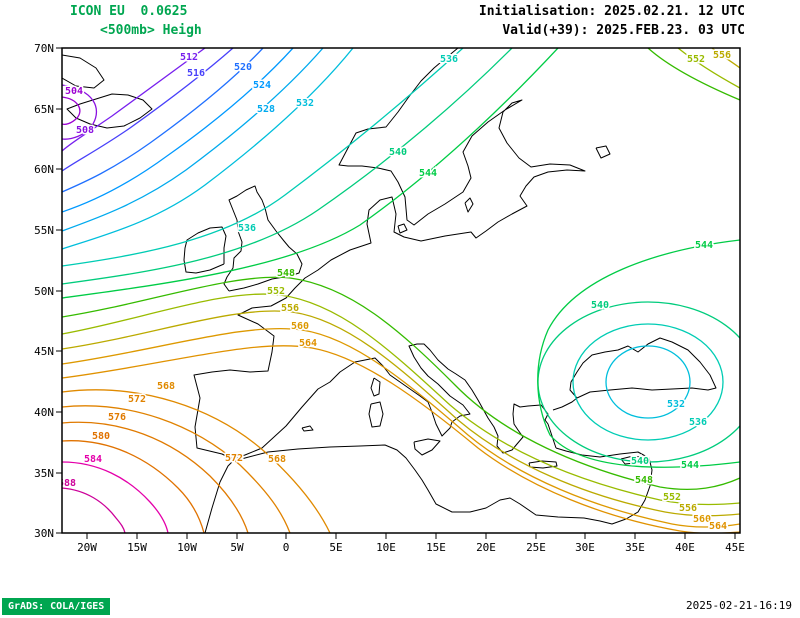  What do you see at coordinates (85, 130) in the screenshot?
I see `contour-label-508: 508` at bounding box center [85, 130].